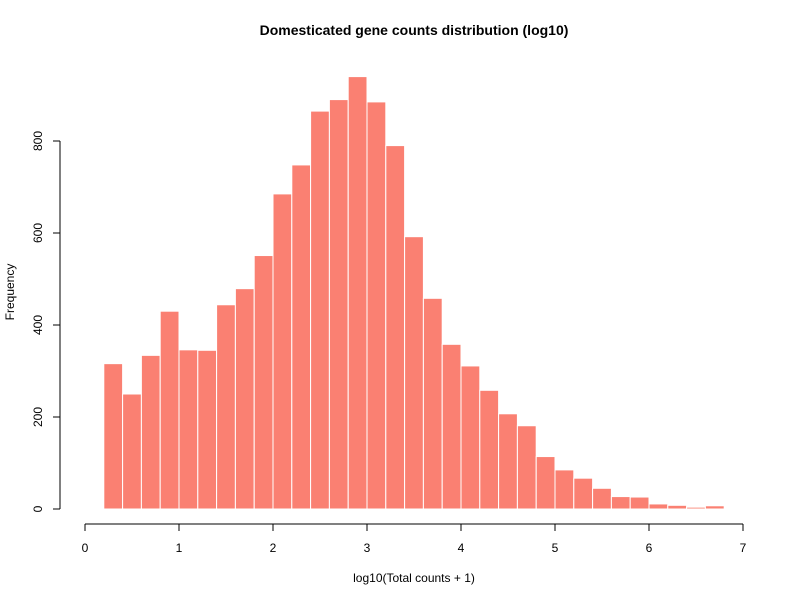  Describe the element at coordinates (367, 548) in the screenshot. I see `x-tick-label: 3` at that location.